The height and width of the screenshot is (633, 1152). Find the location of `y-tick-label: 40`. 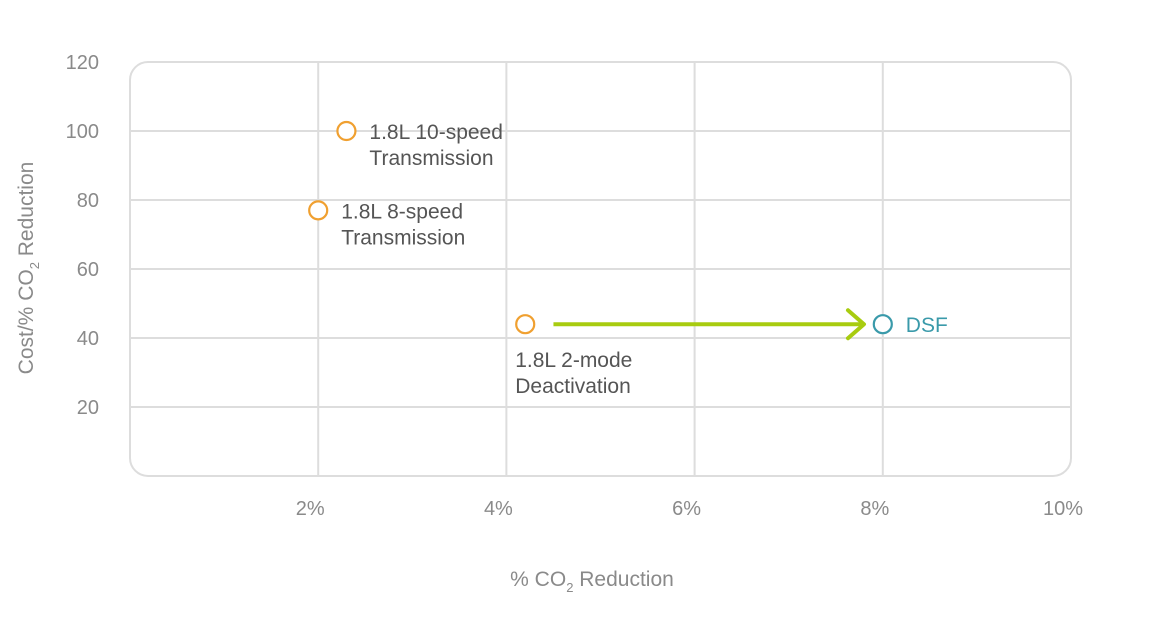

y-tick-label: 40 is located at coordinates (88, 339).